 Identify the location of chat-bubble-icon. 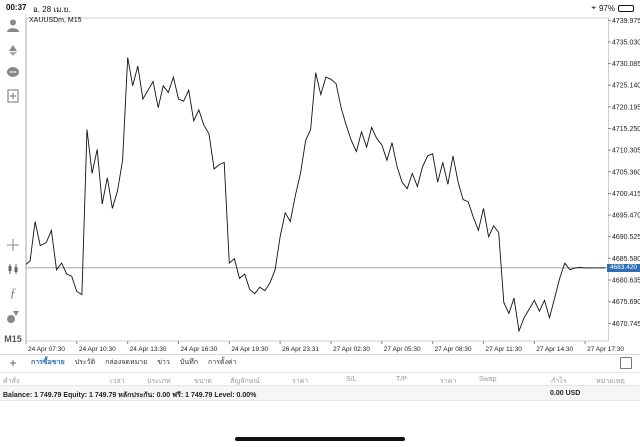
(13, 73).